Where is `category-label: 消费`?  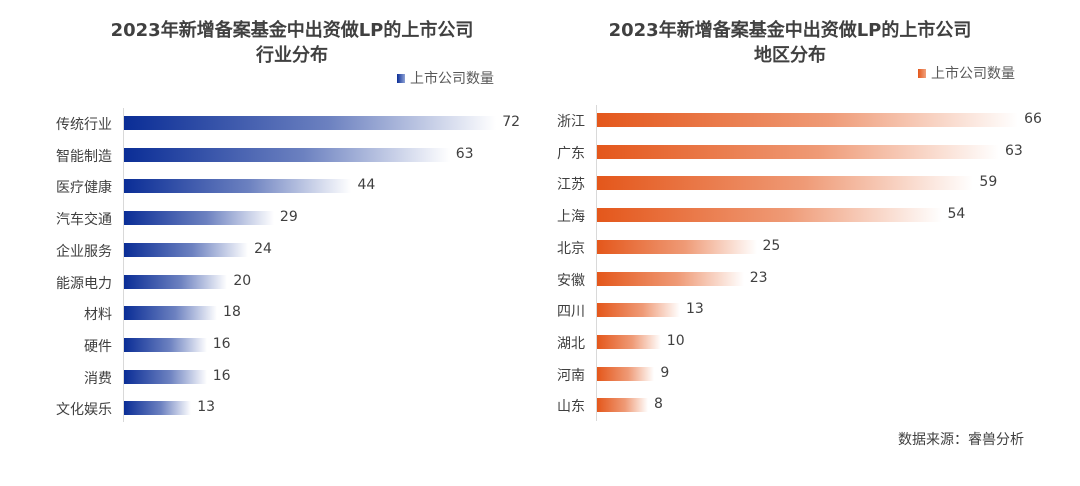 category-label: 消费 is located at coordinates (98, 378).